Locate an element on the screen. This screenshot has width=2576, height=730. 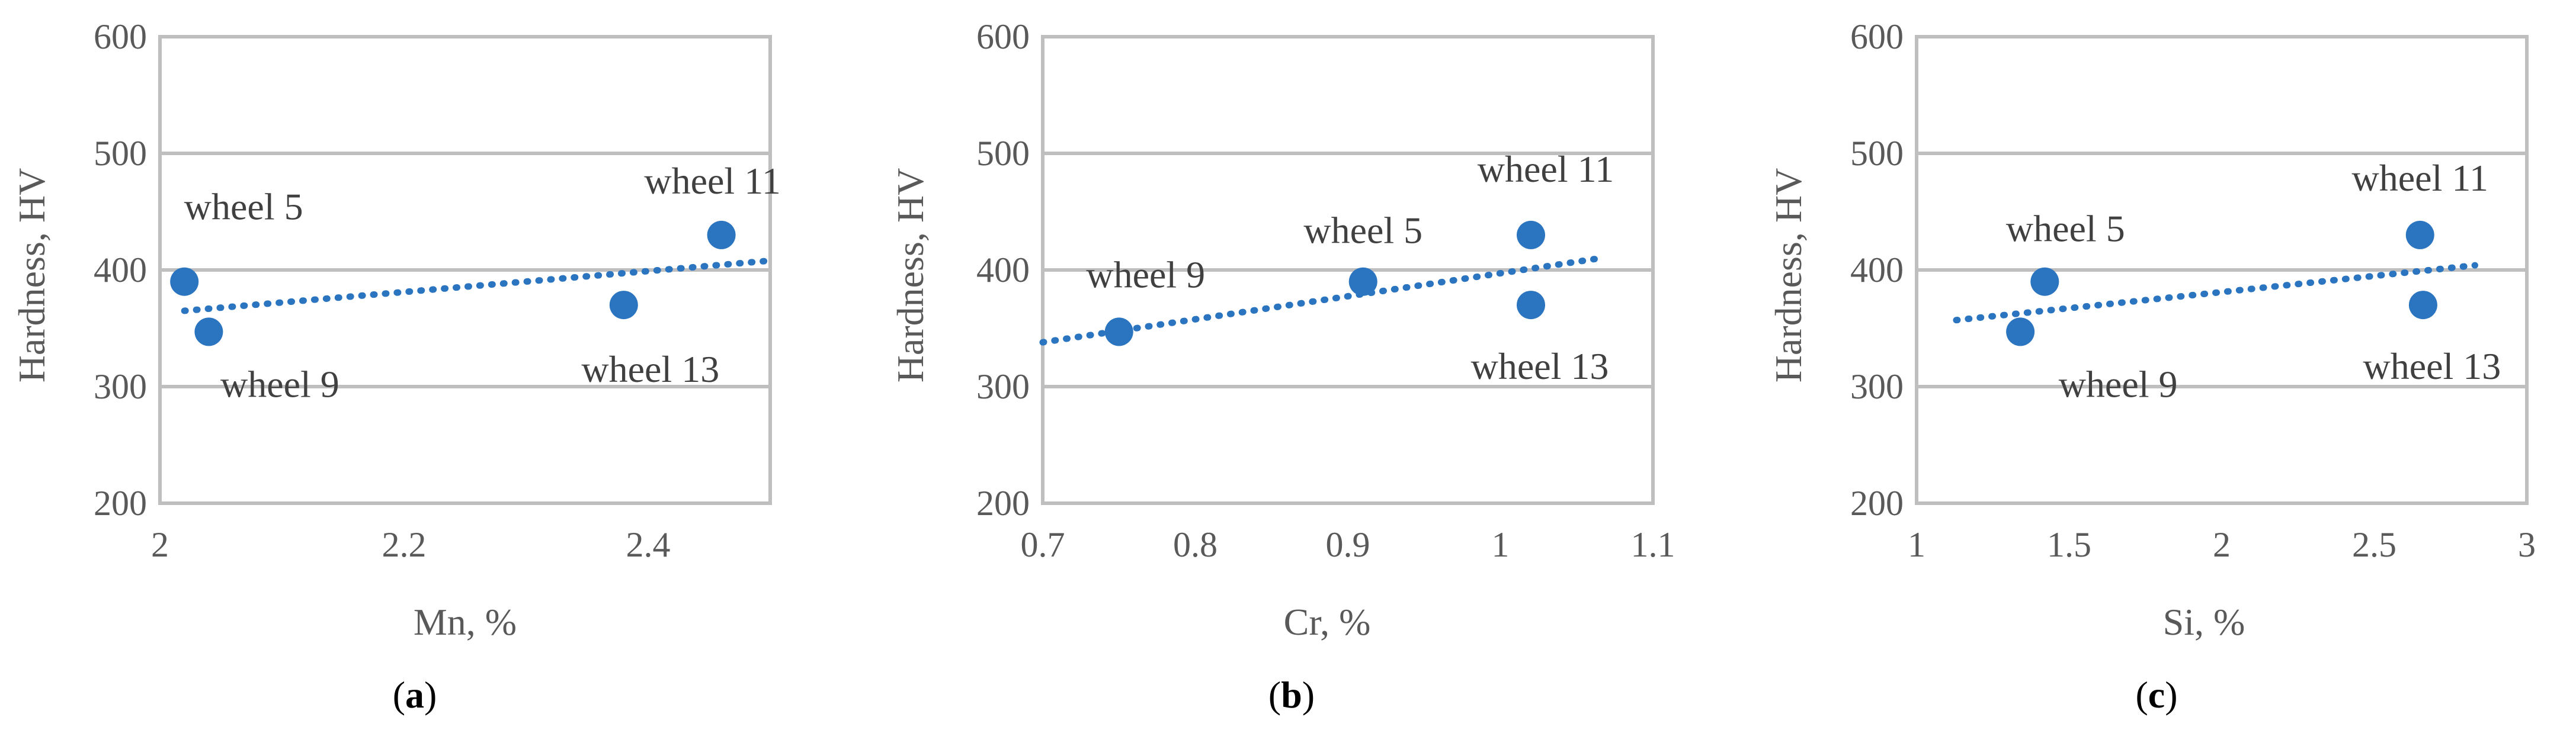
panel-a-ylabel: Hardness, HV is located at coordinates (32, 275).